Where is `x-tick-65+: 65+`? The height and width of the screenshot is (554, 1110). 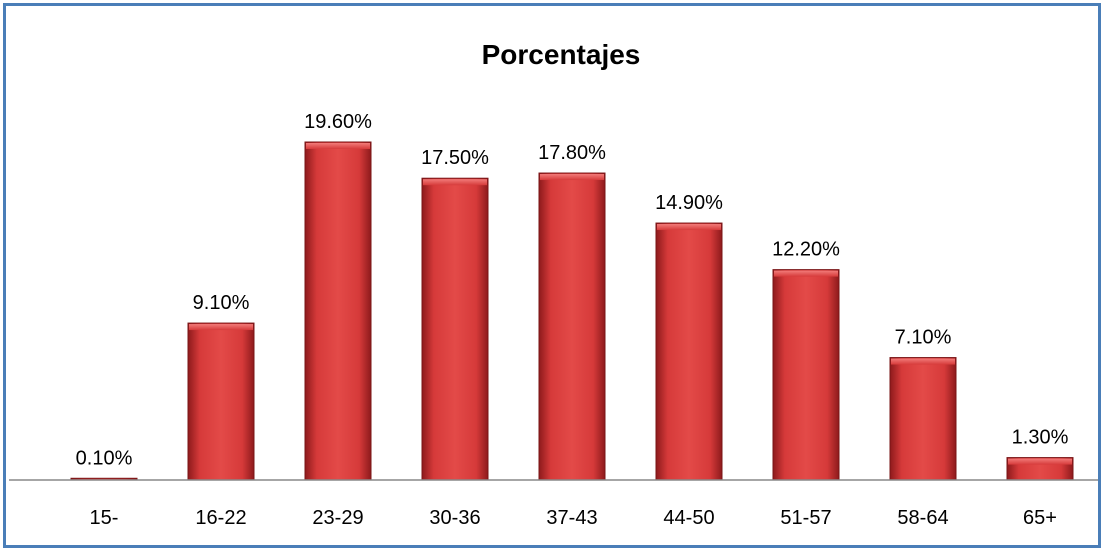 x-tick-65+: 65+ is located at coordinates (1040, 518).